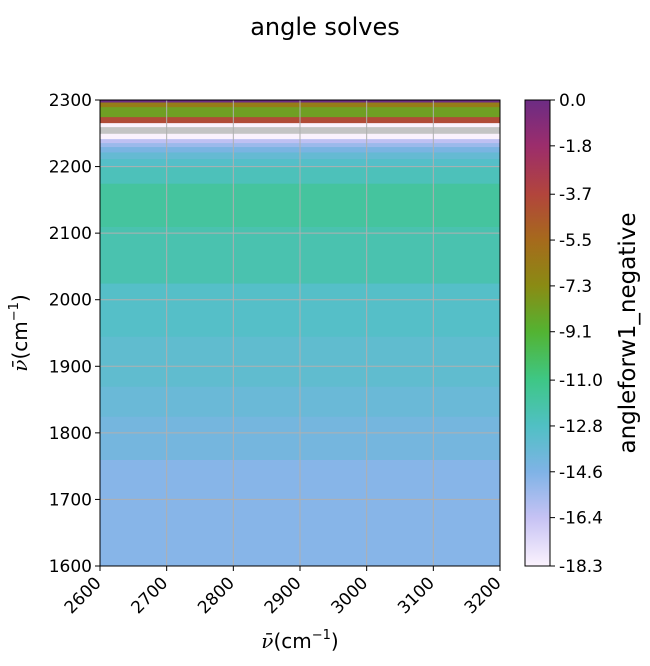  I want to click on colorbar-tick-label: -11.0, so click(581, 381).